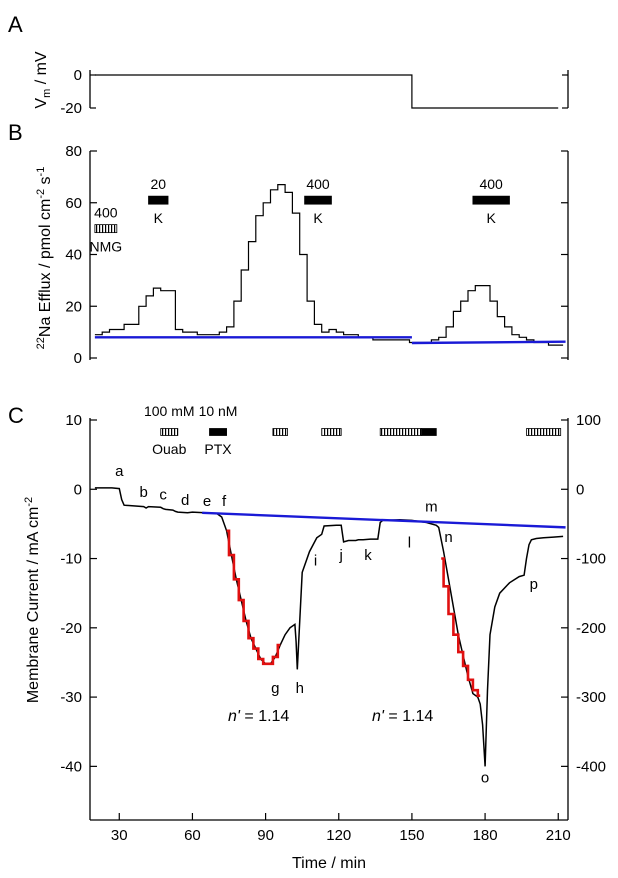 Image resolution: width=618 pixels, height=878 pixels. What do you see at coordinates (71, 766) in the screenshot?
I see `panel-c-left-tick-label: -40` at bounding box center [71, 766].